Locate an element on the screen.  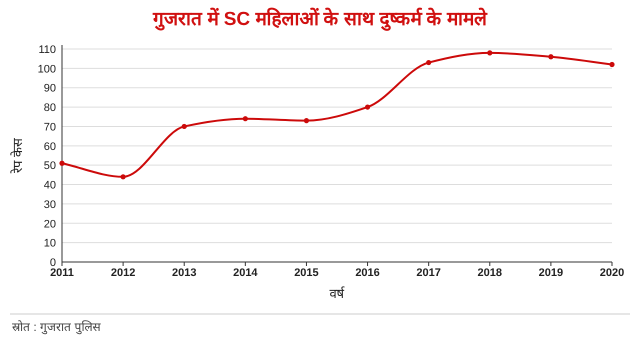
x-tick-label: 2014 is located at coordinates (245, 273).